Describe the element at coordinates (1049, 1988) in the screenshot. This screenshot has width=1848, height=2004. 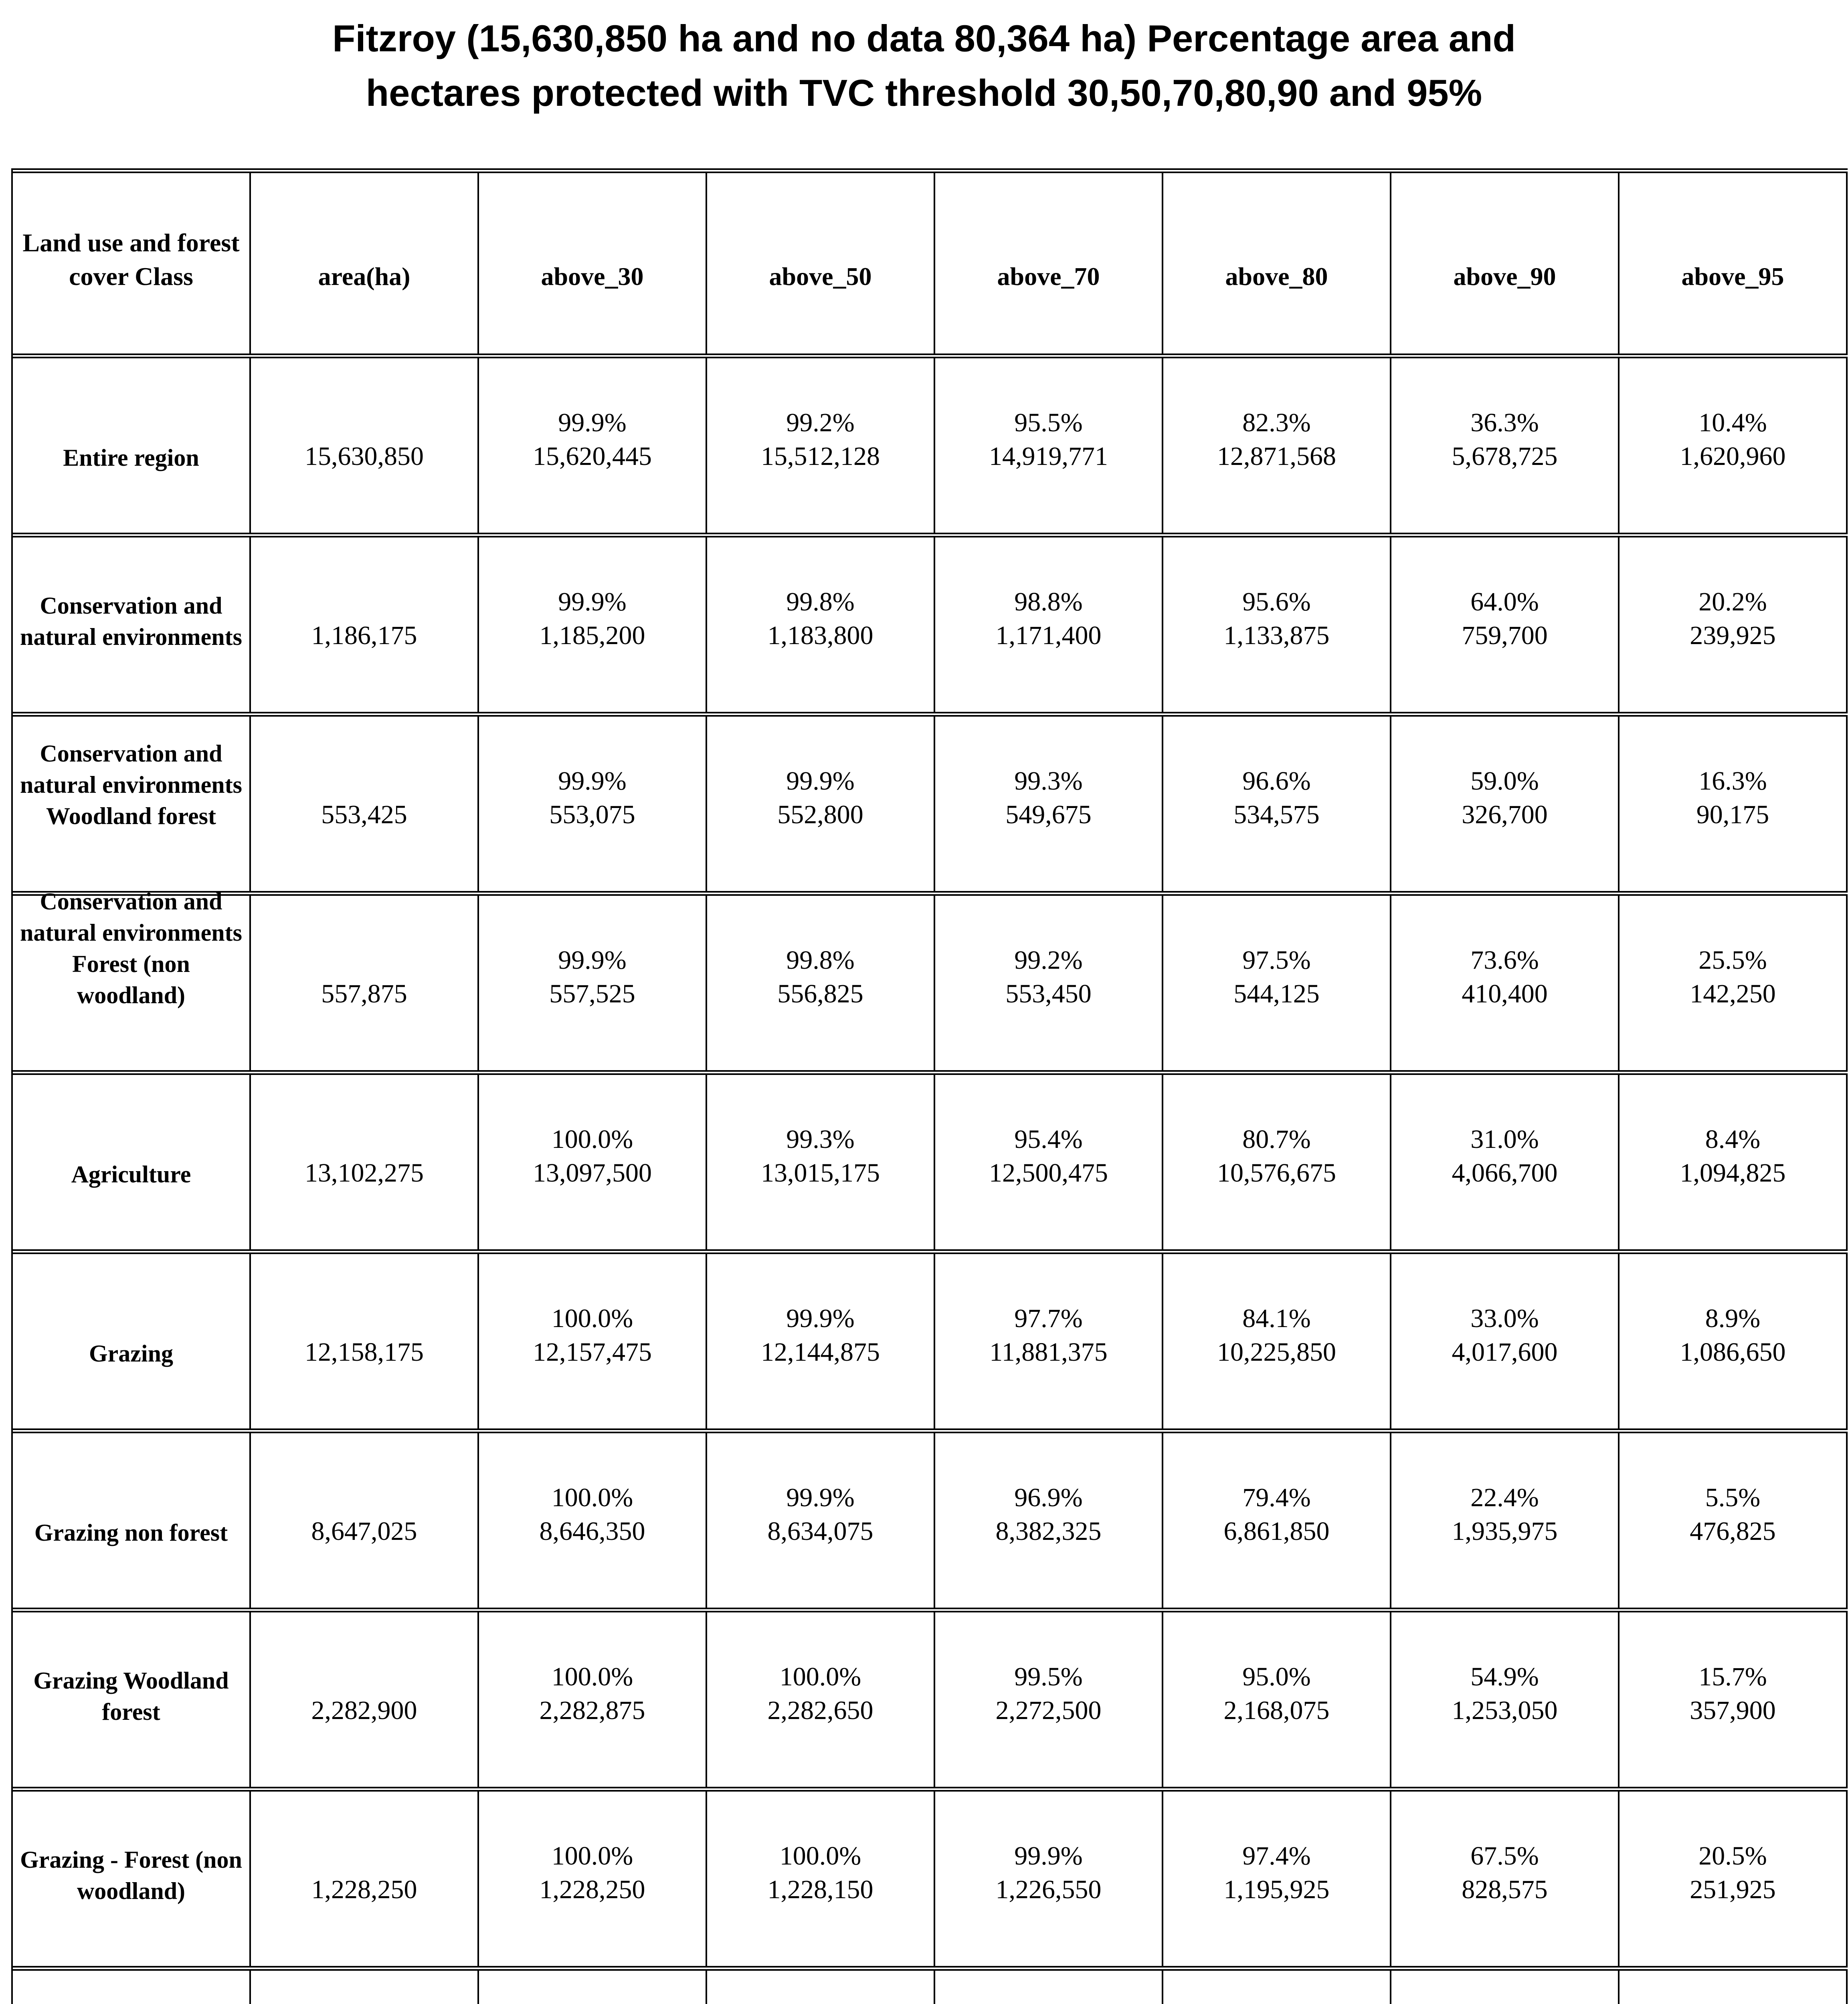
I see `threshold-cell: 65.2%529,925` at that location.